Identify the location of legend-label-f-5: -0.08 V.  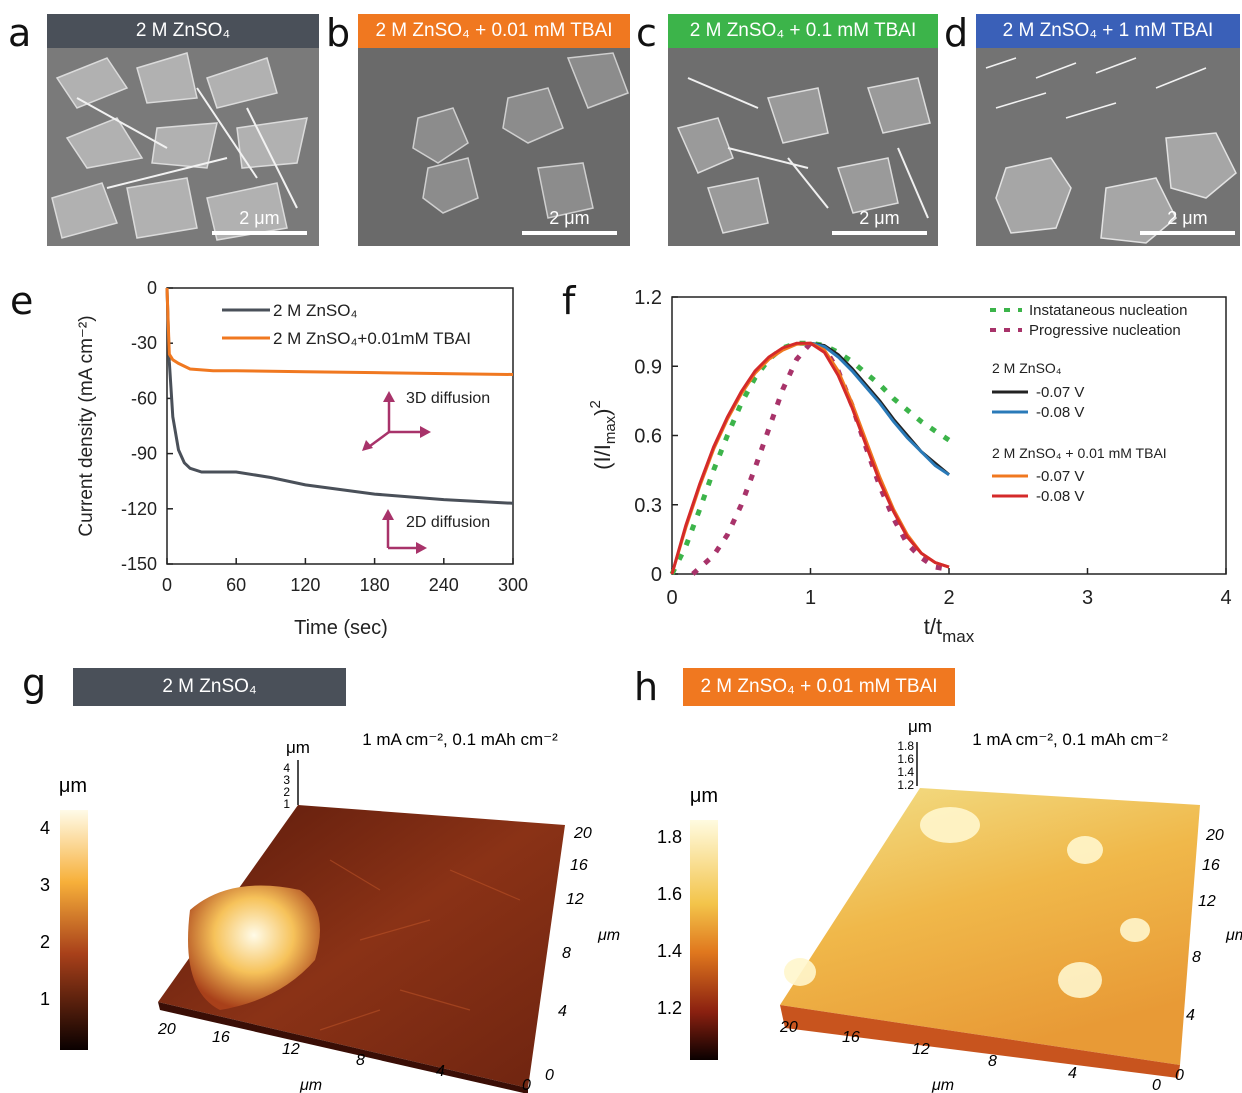
(1060, 496).